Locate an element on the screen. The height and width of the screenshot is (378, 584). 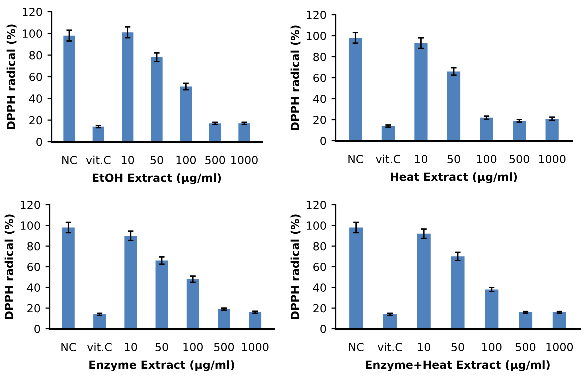
x-axis-title: EtOH Extract (μg/ml) is located at coordinates (157, 179).